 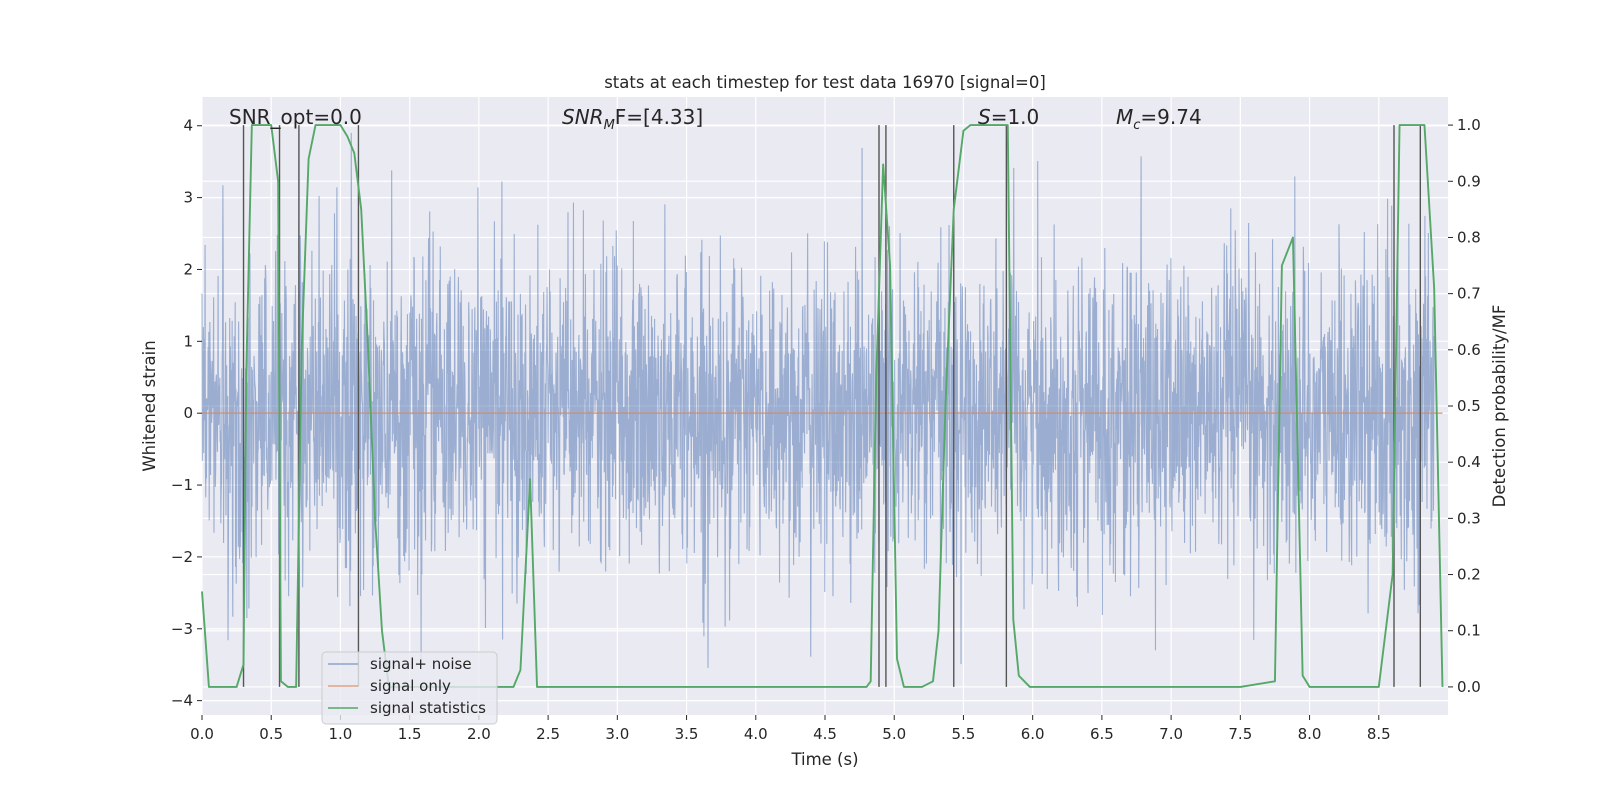 I want to click on y-left-tick-labels: 4 3 2 1 0 −1 −2 −3 −4, so click(x=186, y=413).